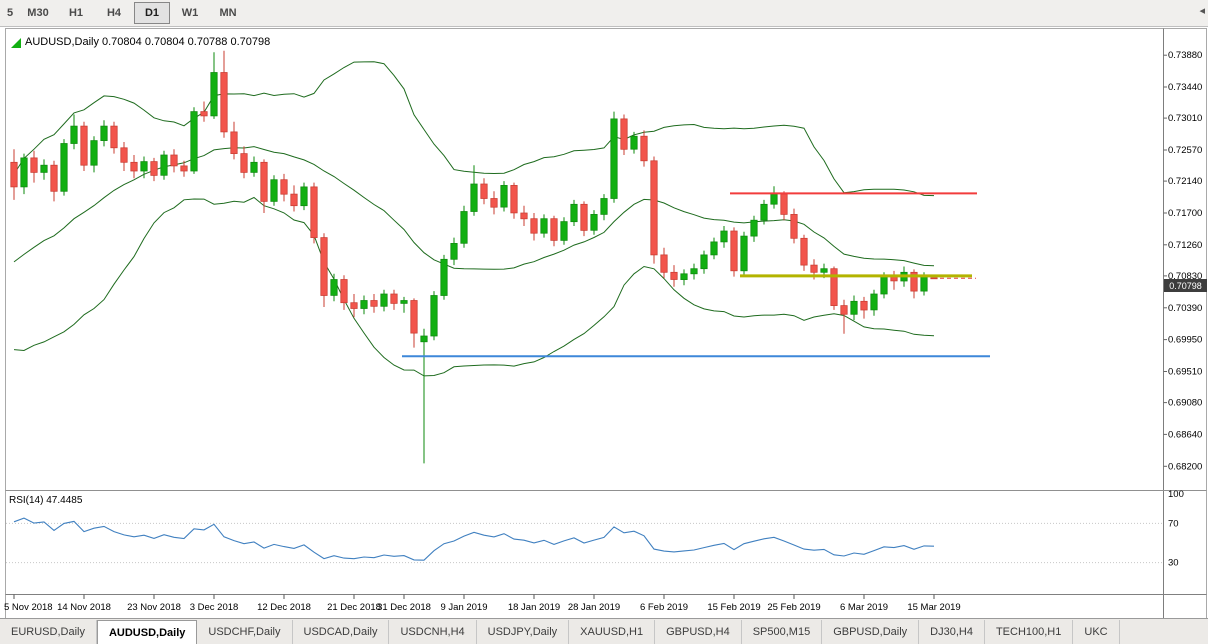  What do you see at coordinates (1185, 466) in the screenshot?
I see `price-axis-label: 0.68200` at bounding box center [1185, 466].